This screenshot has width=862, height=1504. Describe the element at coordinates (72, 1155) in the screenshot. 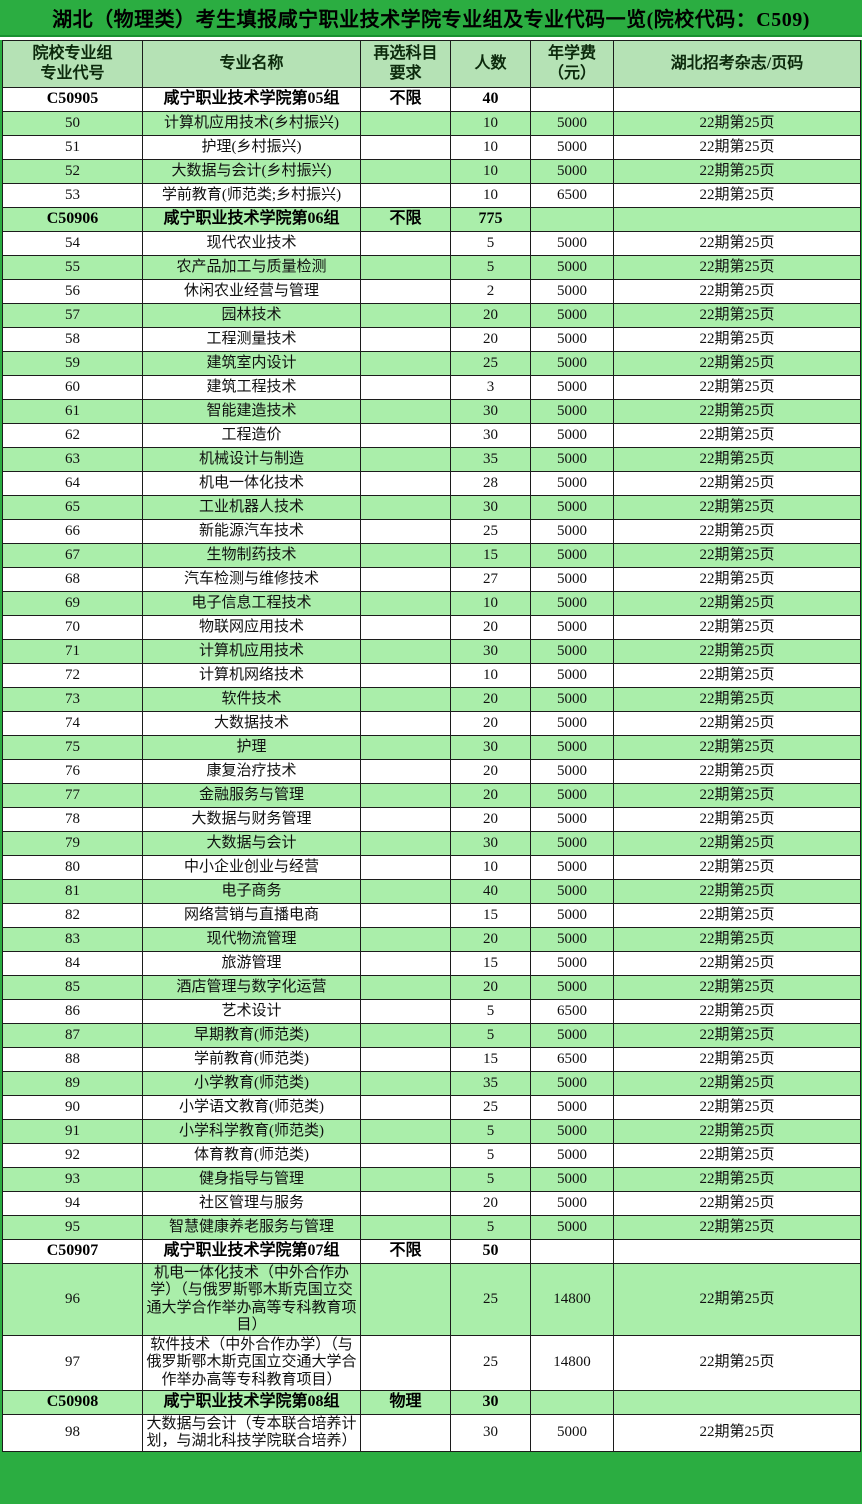

I see `cell-code: 92` at that location.